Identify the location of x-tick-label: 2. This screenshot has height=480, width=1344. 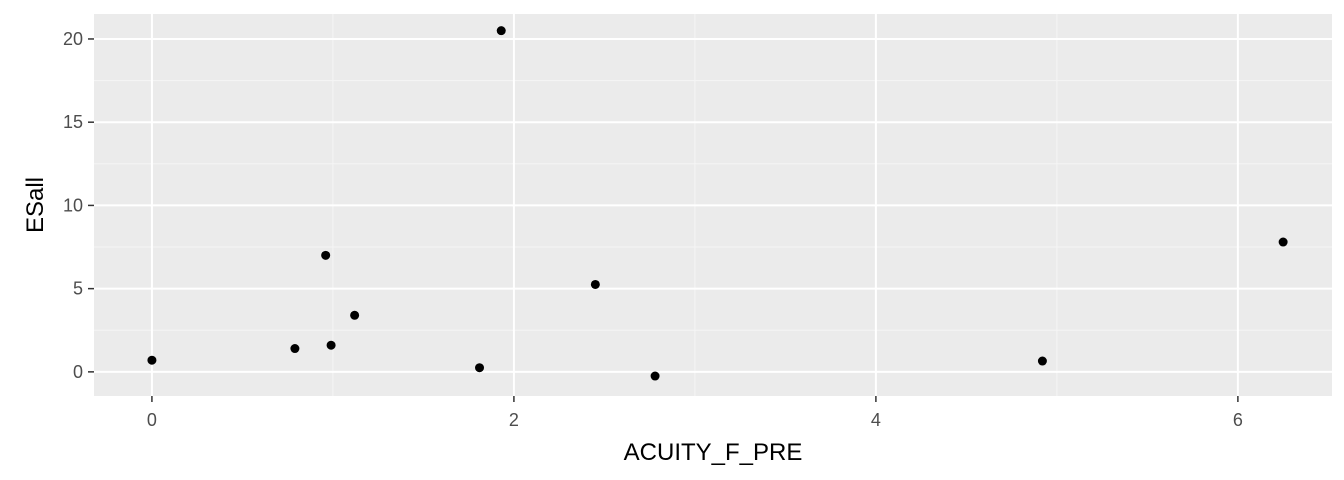
(514, 420).